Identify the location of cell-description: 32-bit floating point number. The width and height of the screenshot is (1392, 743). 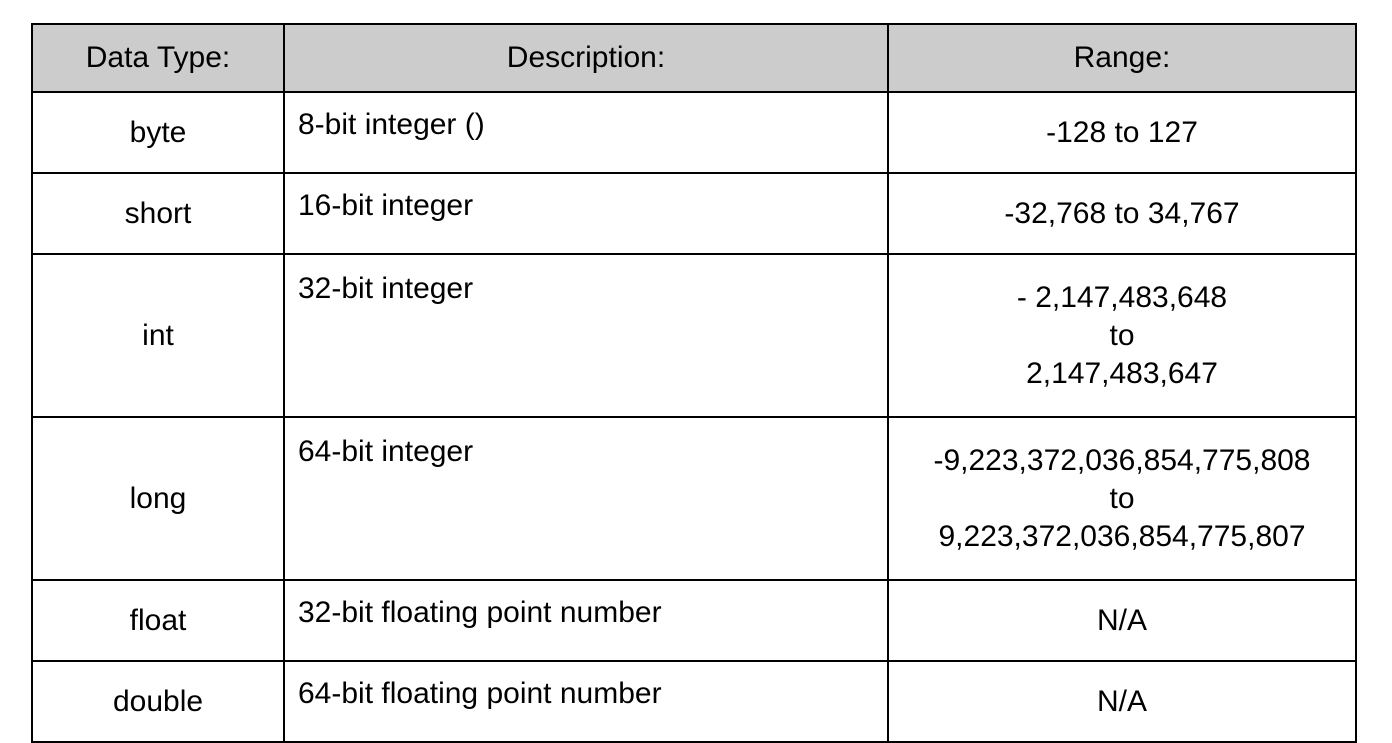
(586, 620).